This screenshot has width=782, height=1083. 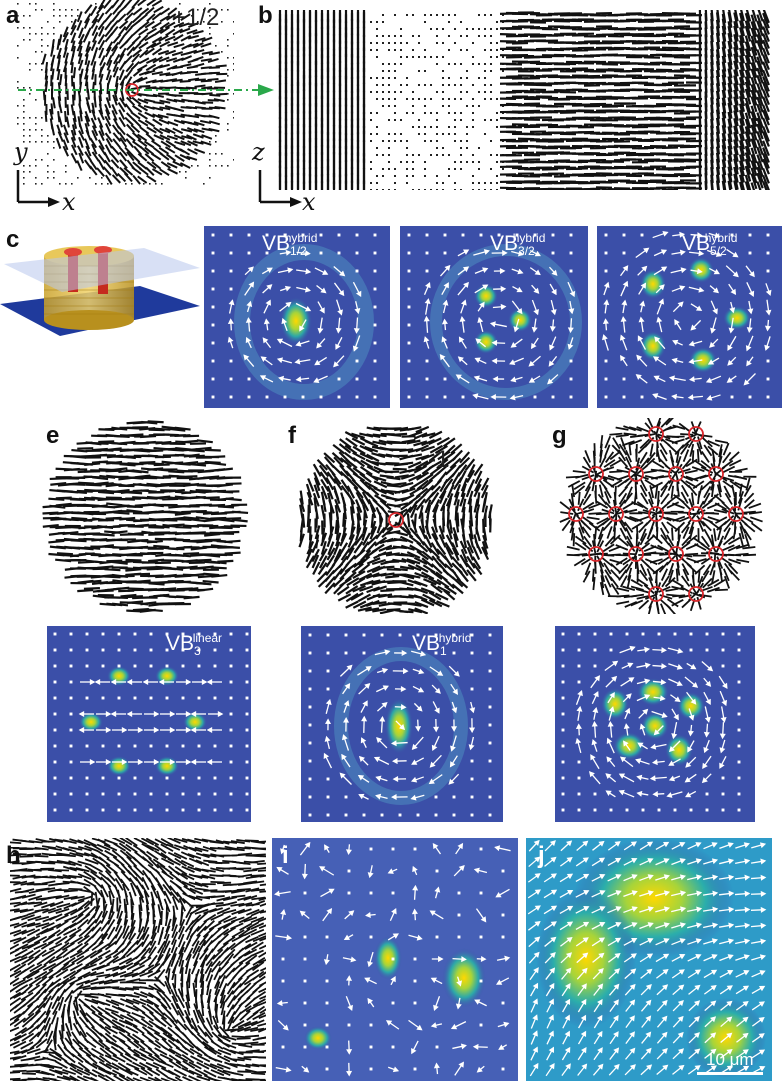 What do you see at coordinates (145, 516) in the screenshot?
I see `panel-e-director` at bounding box center [145, 516].